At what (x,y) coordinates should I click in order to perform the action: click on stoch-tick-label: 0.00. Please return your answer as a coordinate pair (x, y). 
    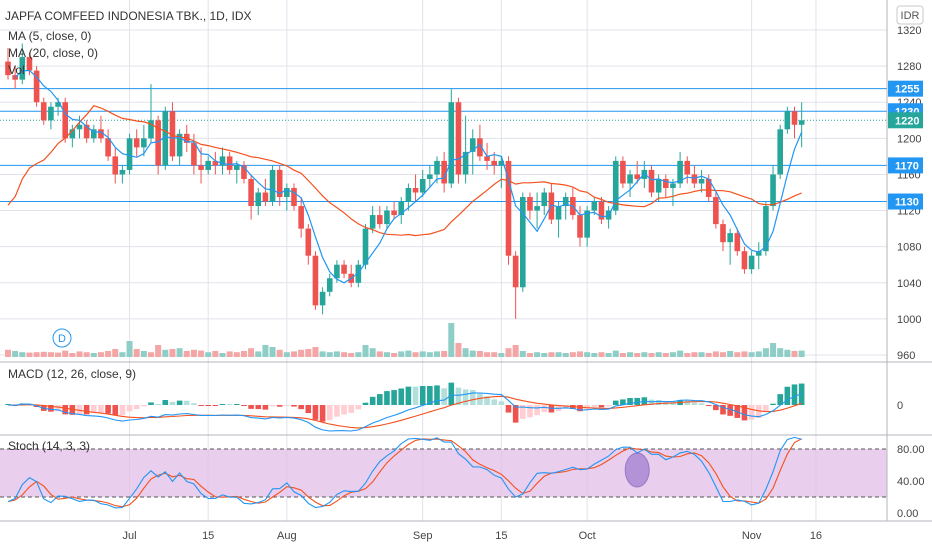
    Looking at the image, I should click on (907, 514).